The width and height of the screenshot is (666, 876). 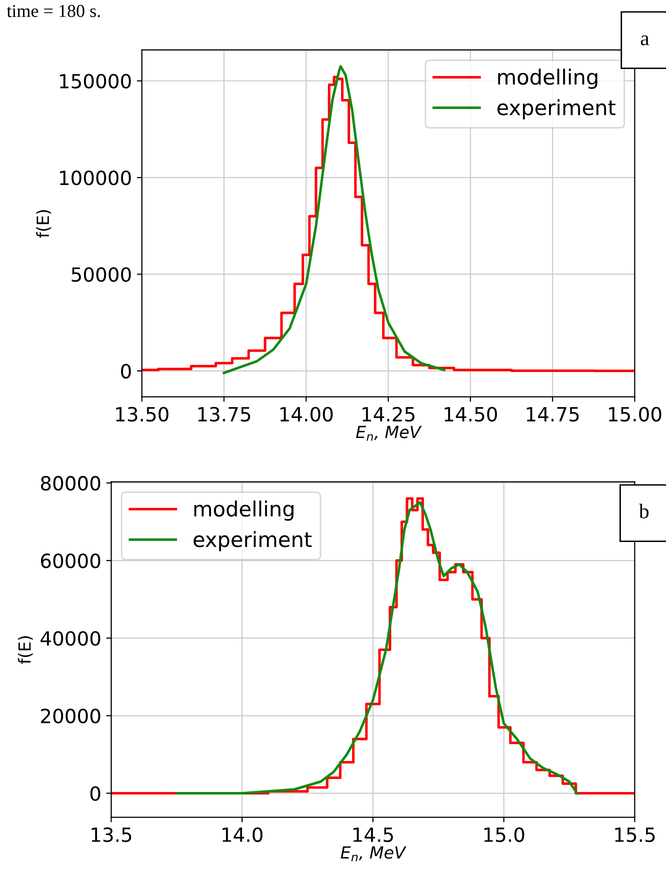 What do you see at coordinates (635, 835) in the screenshot?
I see `x-tick-label: 15.5` at bounding box center [635, 835].